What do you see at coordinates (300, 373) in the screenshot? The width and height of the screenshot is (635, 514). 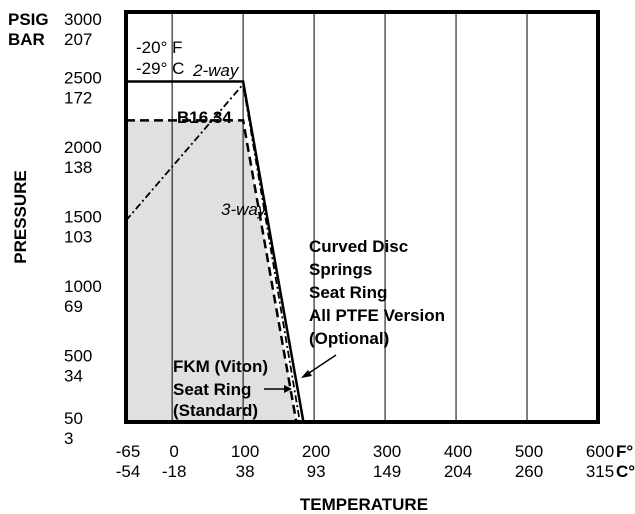 I see `leader-arrows` at bounding box center [300, 373].